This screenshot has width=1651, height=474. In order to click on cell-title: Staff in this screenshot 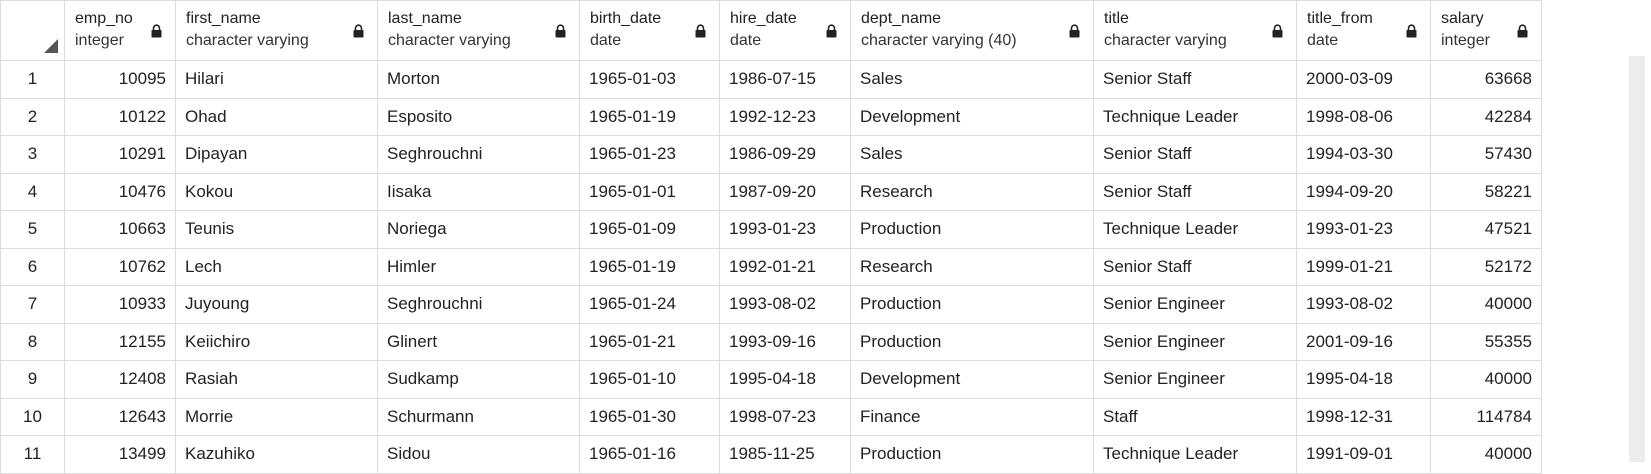, I will do `click(1195, 416)`.